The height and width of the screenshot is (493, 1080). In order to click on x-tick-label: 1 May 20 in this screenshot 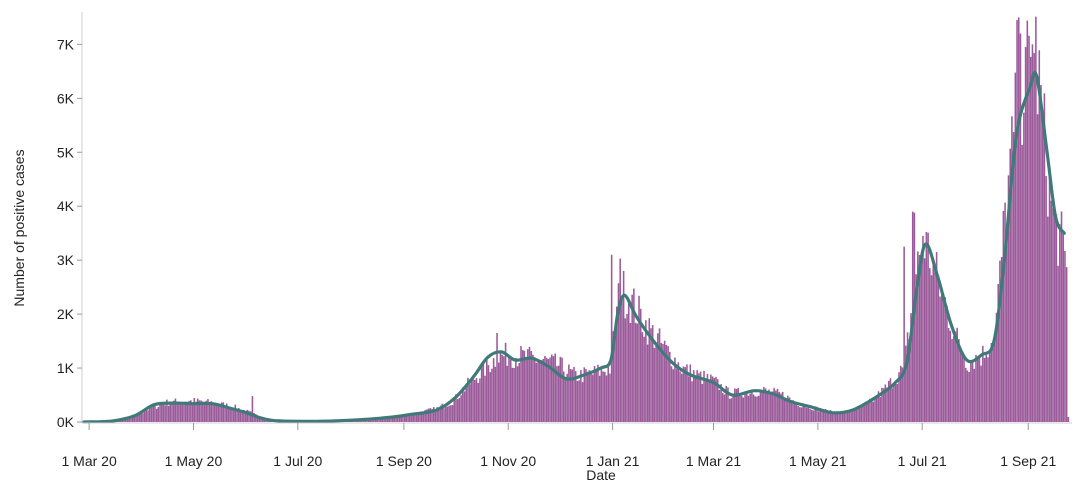, I will do `click(194, 461)`.